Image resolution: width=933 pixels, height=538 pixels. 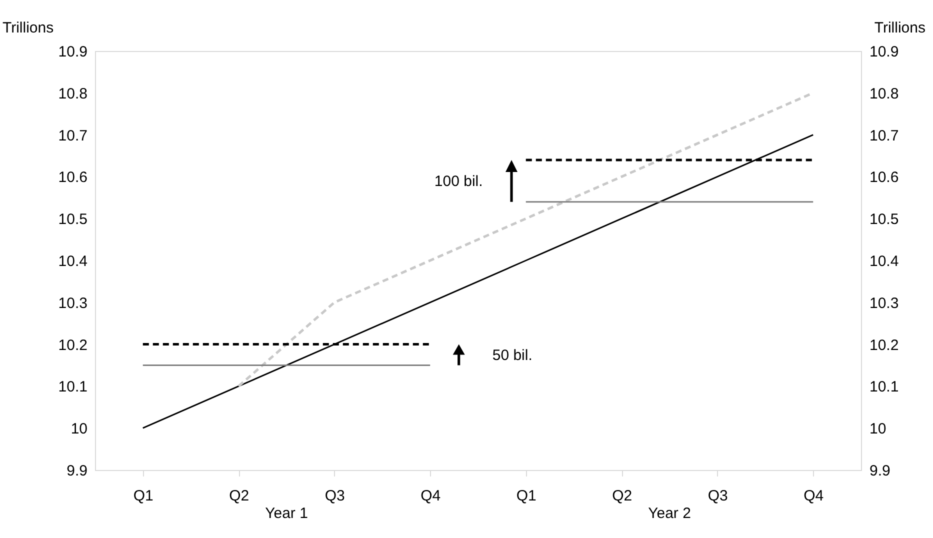 I want to click on y-tick-label: 10.6, so click(x=73, y=177).